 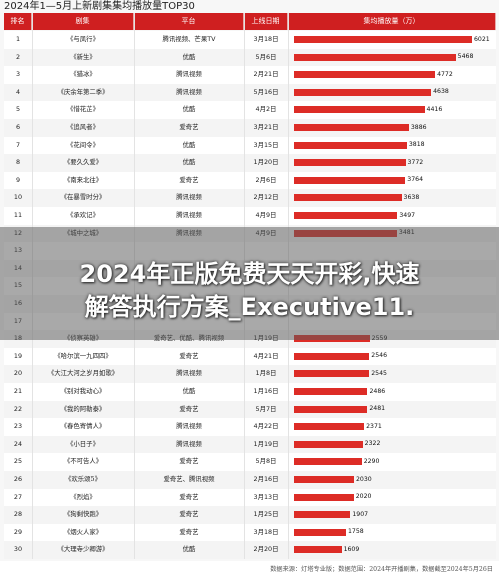 What do you see at coordinates (363, 497) in the screenshot?
I see `plays-value-label: 2020` at bounding box center [363, 497].